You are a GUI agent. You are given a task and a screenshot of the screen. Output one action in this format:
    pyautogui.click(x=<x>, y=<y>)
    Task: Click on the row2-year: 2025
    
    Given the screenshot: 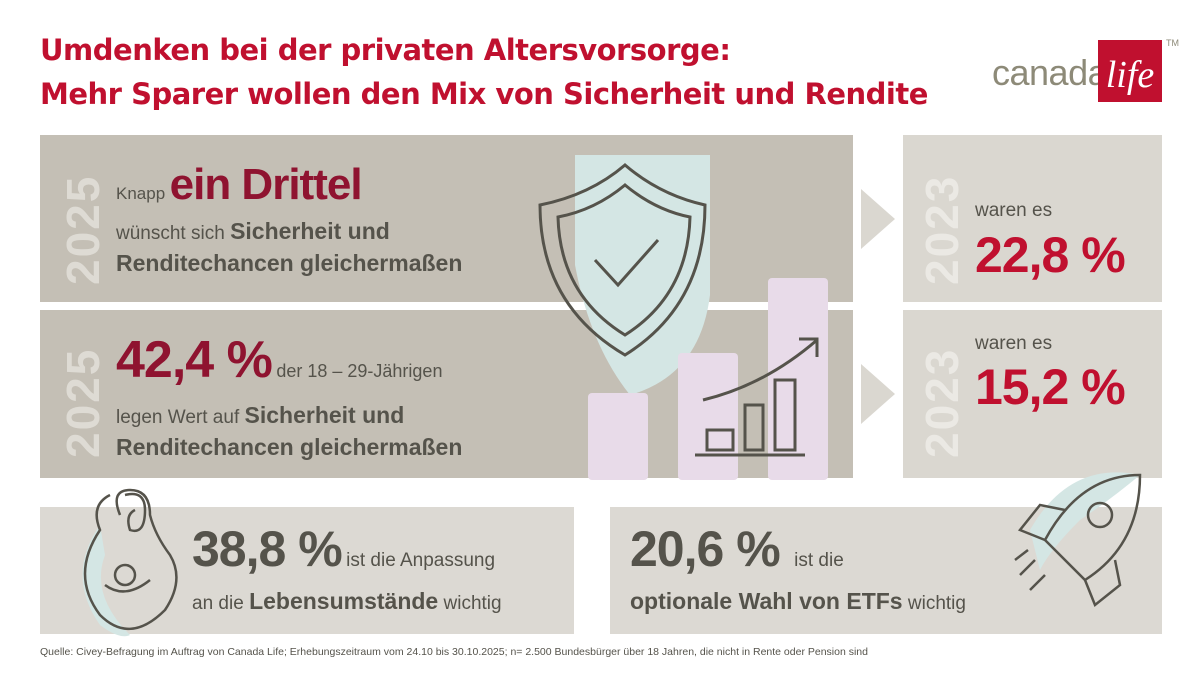 What is the action you would take?
    pyautogui.click(x=83, y=402)
    